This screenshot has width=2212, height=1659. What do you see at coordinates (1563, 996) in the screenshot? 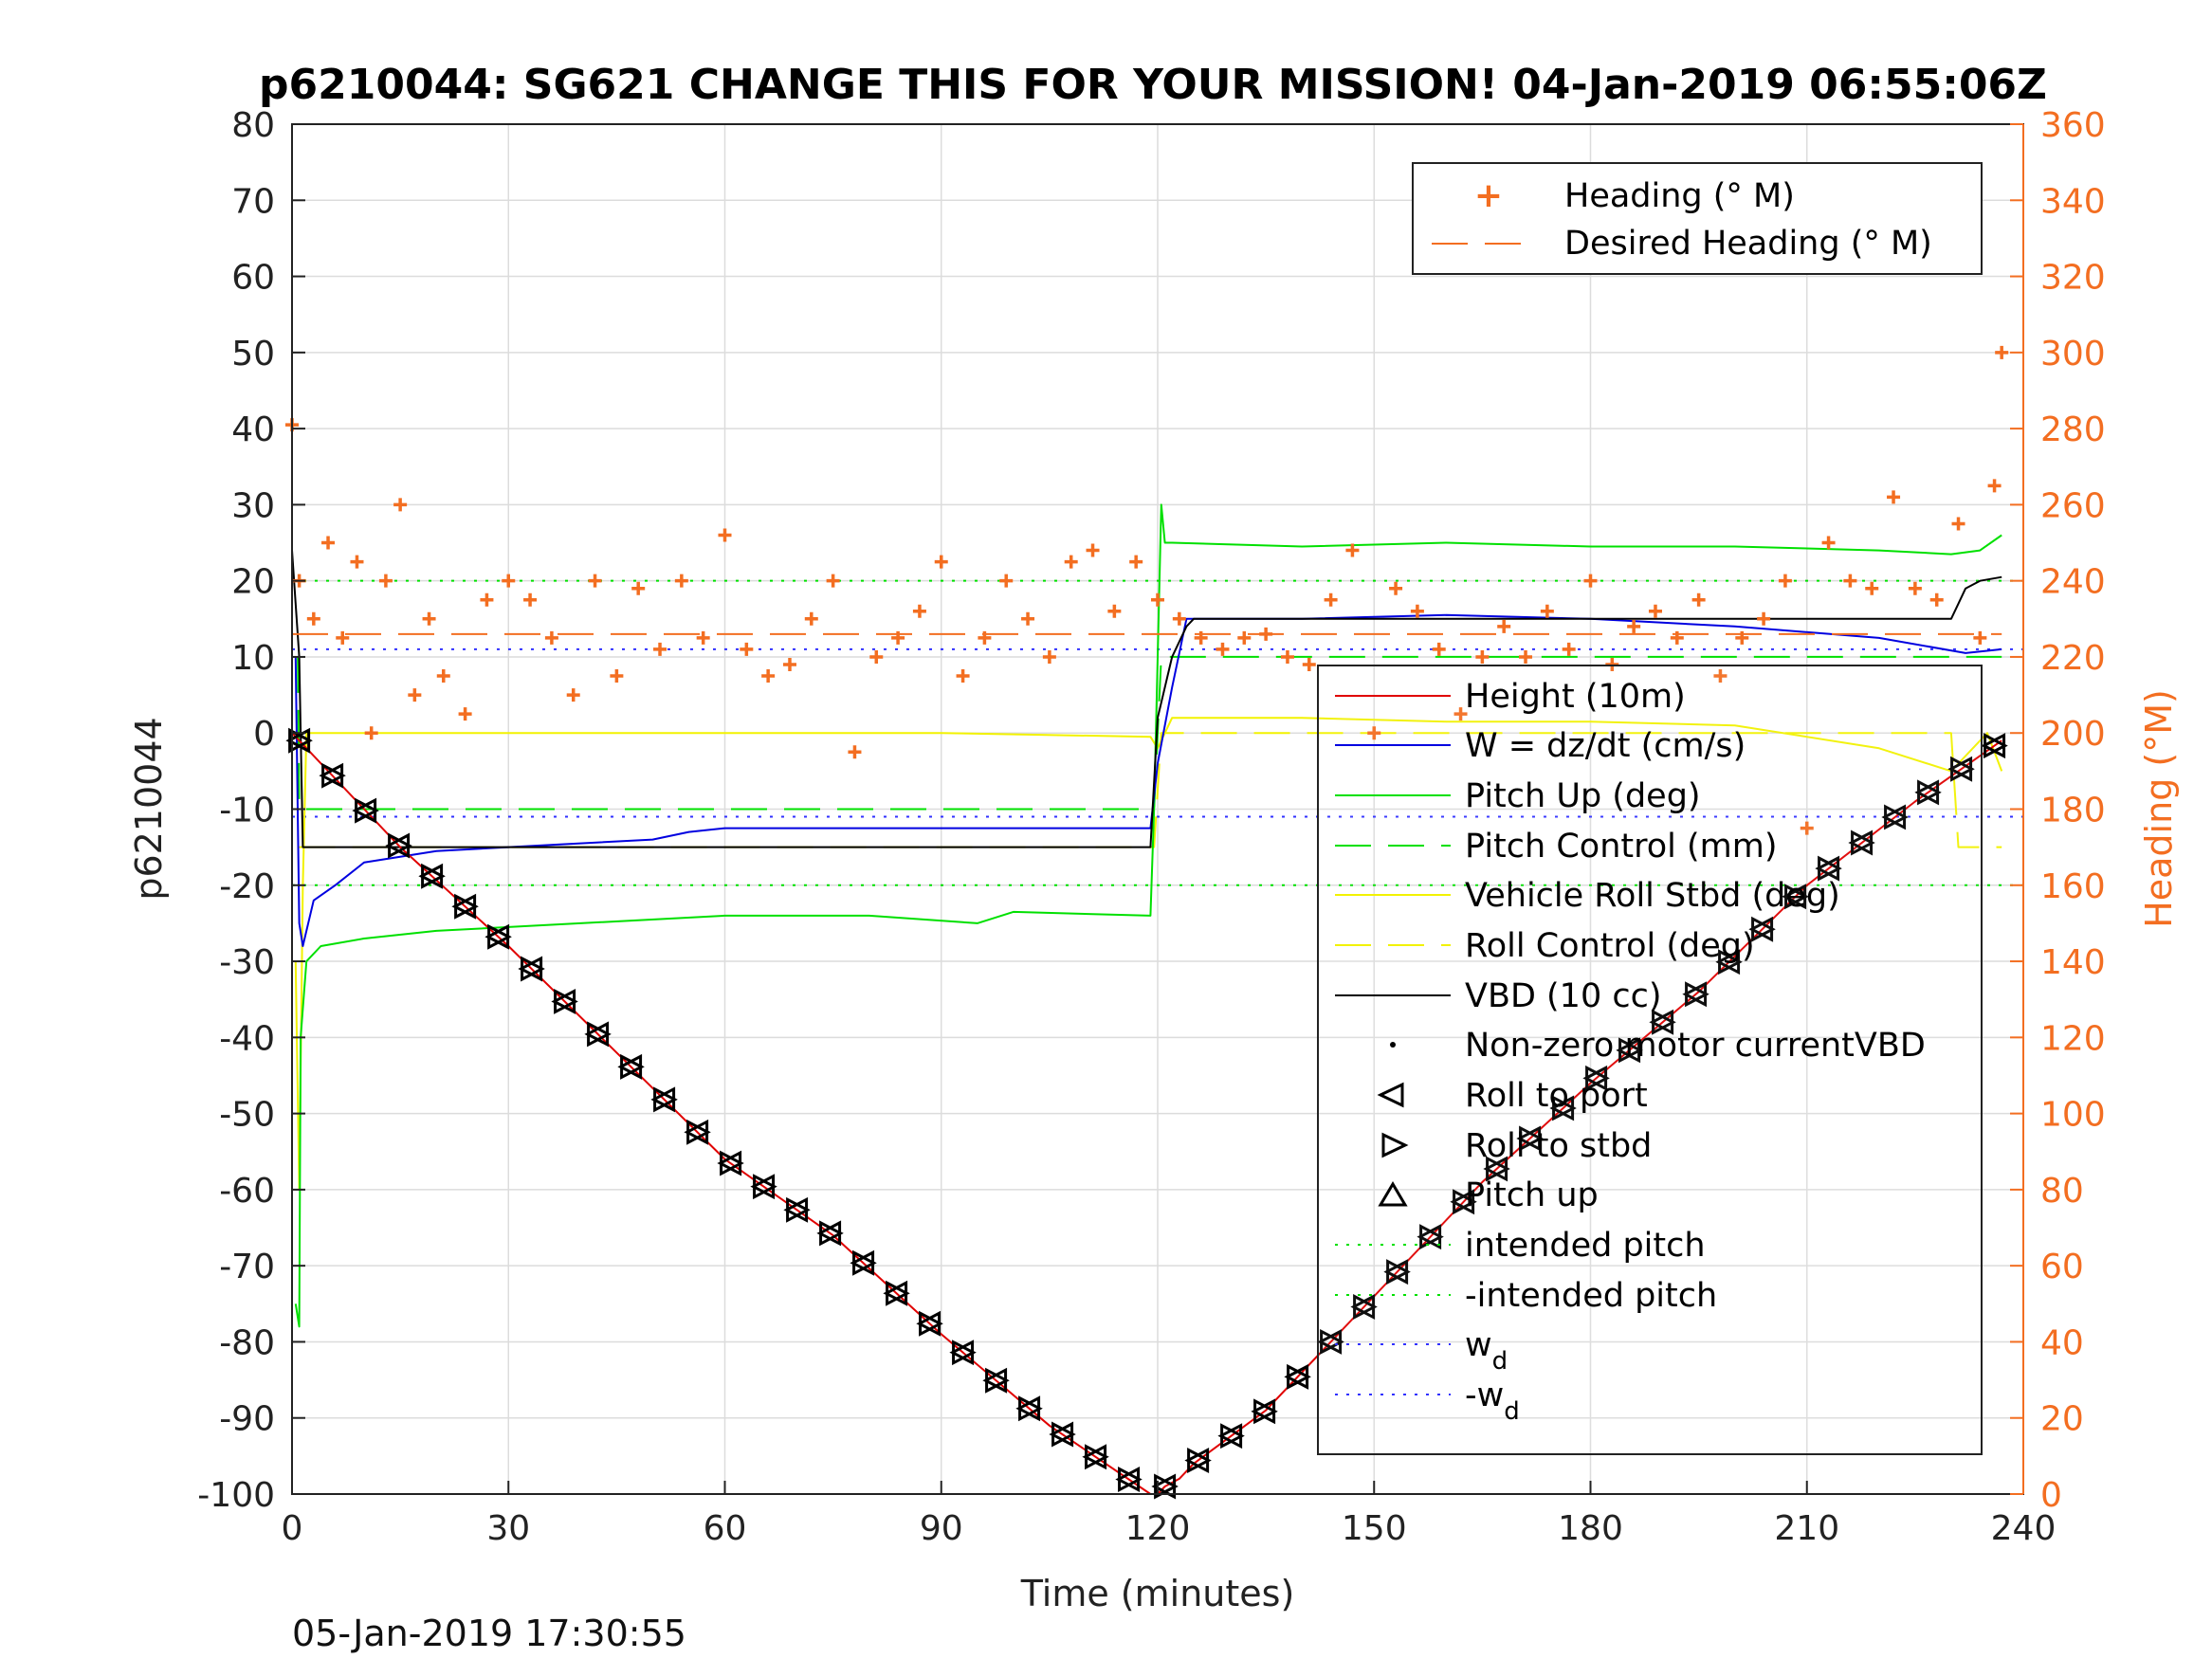
I see `legend-label-vbd: VBD (10 cc)` at bounding box center [1563, 996].